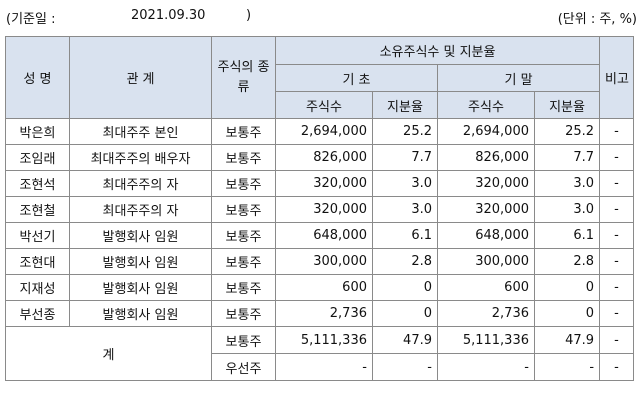  What do you see at coordinates (486, 105) in the screenshot?
I see `header-end-shares: 주식수` at bounding box center [486, 105].